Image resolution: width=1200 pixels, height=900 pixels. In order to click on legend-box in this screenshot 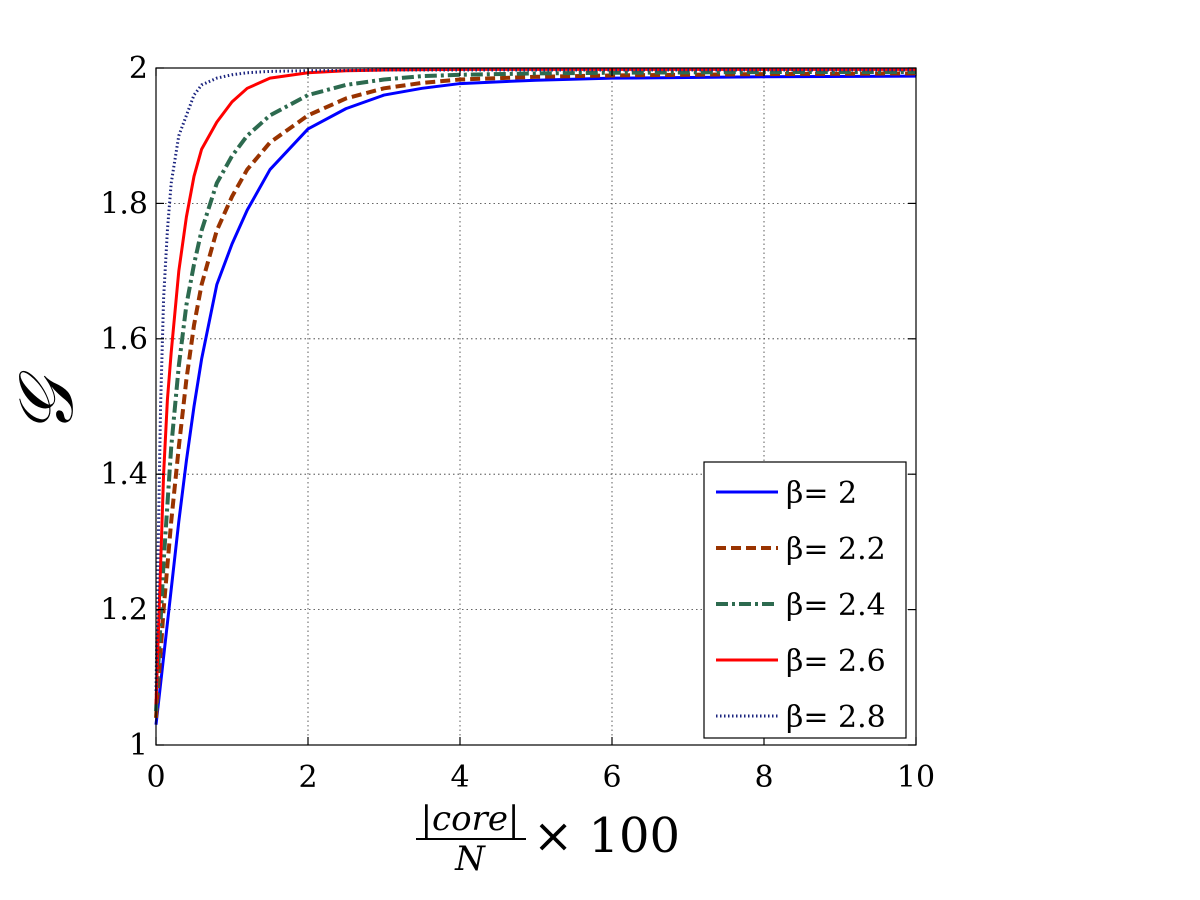, I will do `click(805, 600)`.